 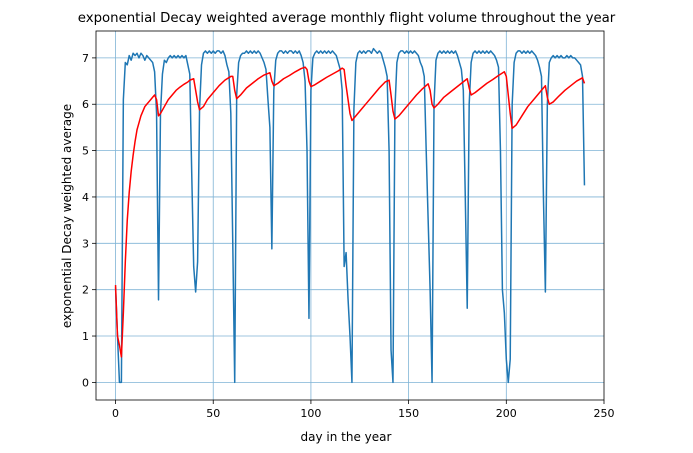 What do you see at coordinates (85, 336) in the screenshot?
I see `y-tick-label-1: 1` at bounding box center [85, 336].